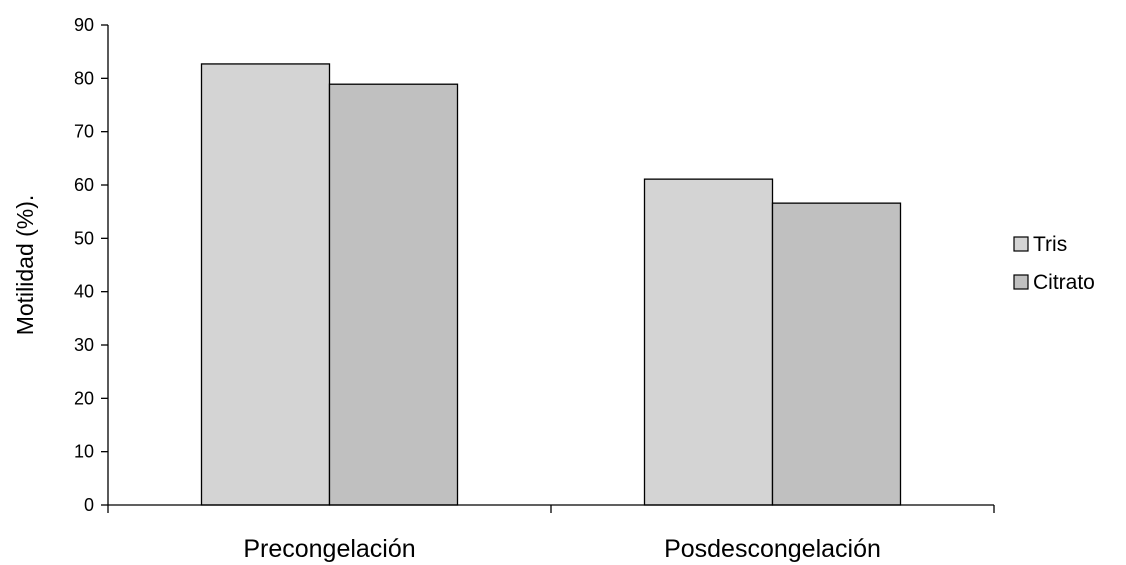 The width and height of the screenshot is (1126, 565). Describe the element at coordinates (1021, 244) in the screenshot. I see `legend-swatch-tris` at that location.